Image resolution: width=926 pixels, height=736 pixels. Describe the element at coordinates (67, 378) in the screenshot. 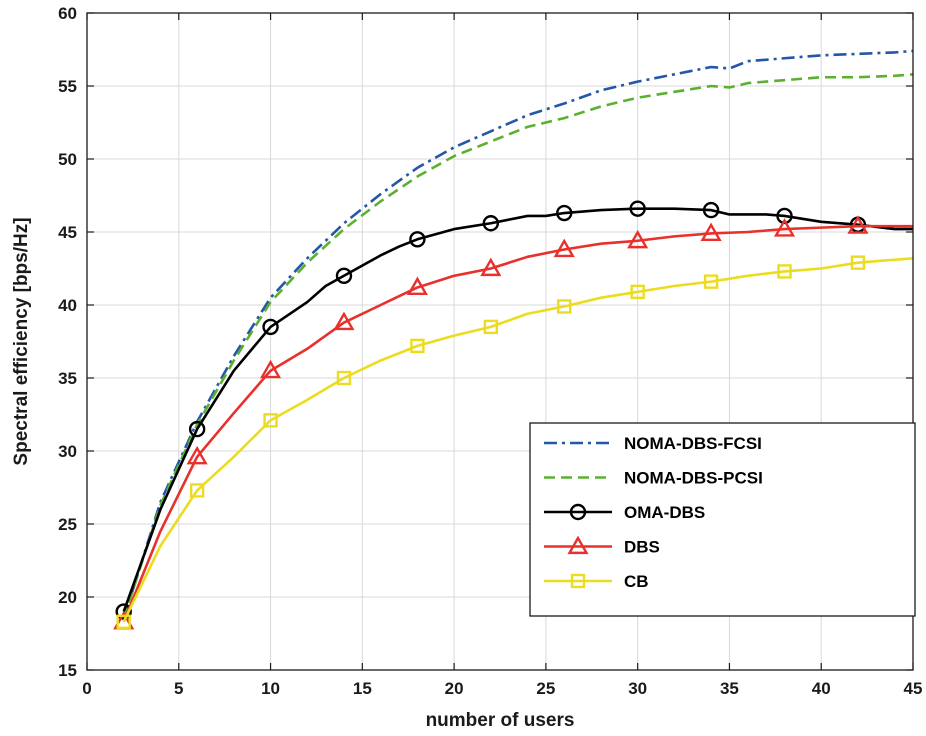

I see `y-tick-label: 35` at that location.